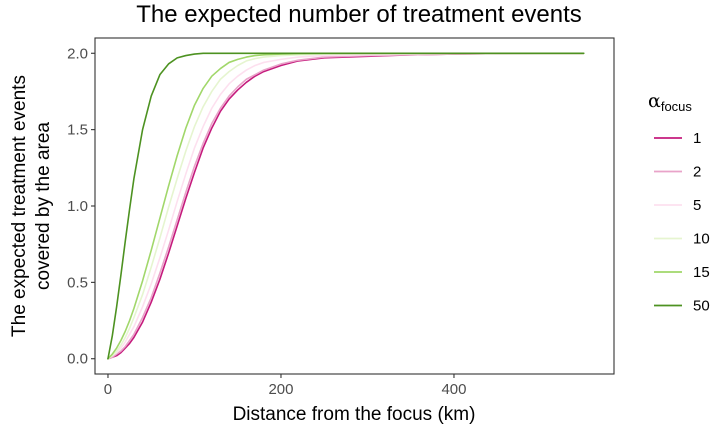 This screenshot has width=717, height=430. What do you see at coordinates (280, 389) in the screenshot?
I see `x-tick-label: 200` at bounding box center [280, 389].